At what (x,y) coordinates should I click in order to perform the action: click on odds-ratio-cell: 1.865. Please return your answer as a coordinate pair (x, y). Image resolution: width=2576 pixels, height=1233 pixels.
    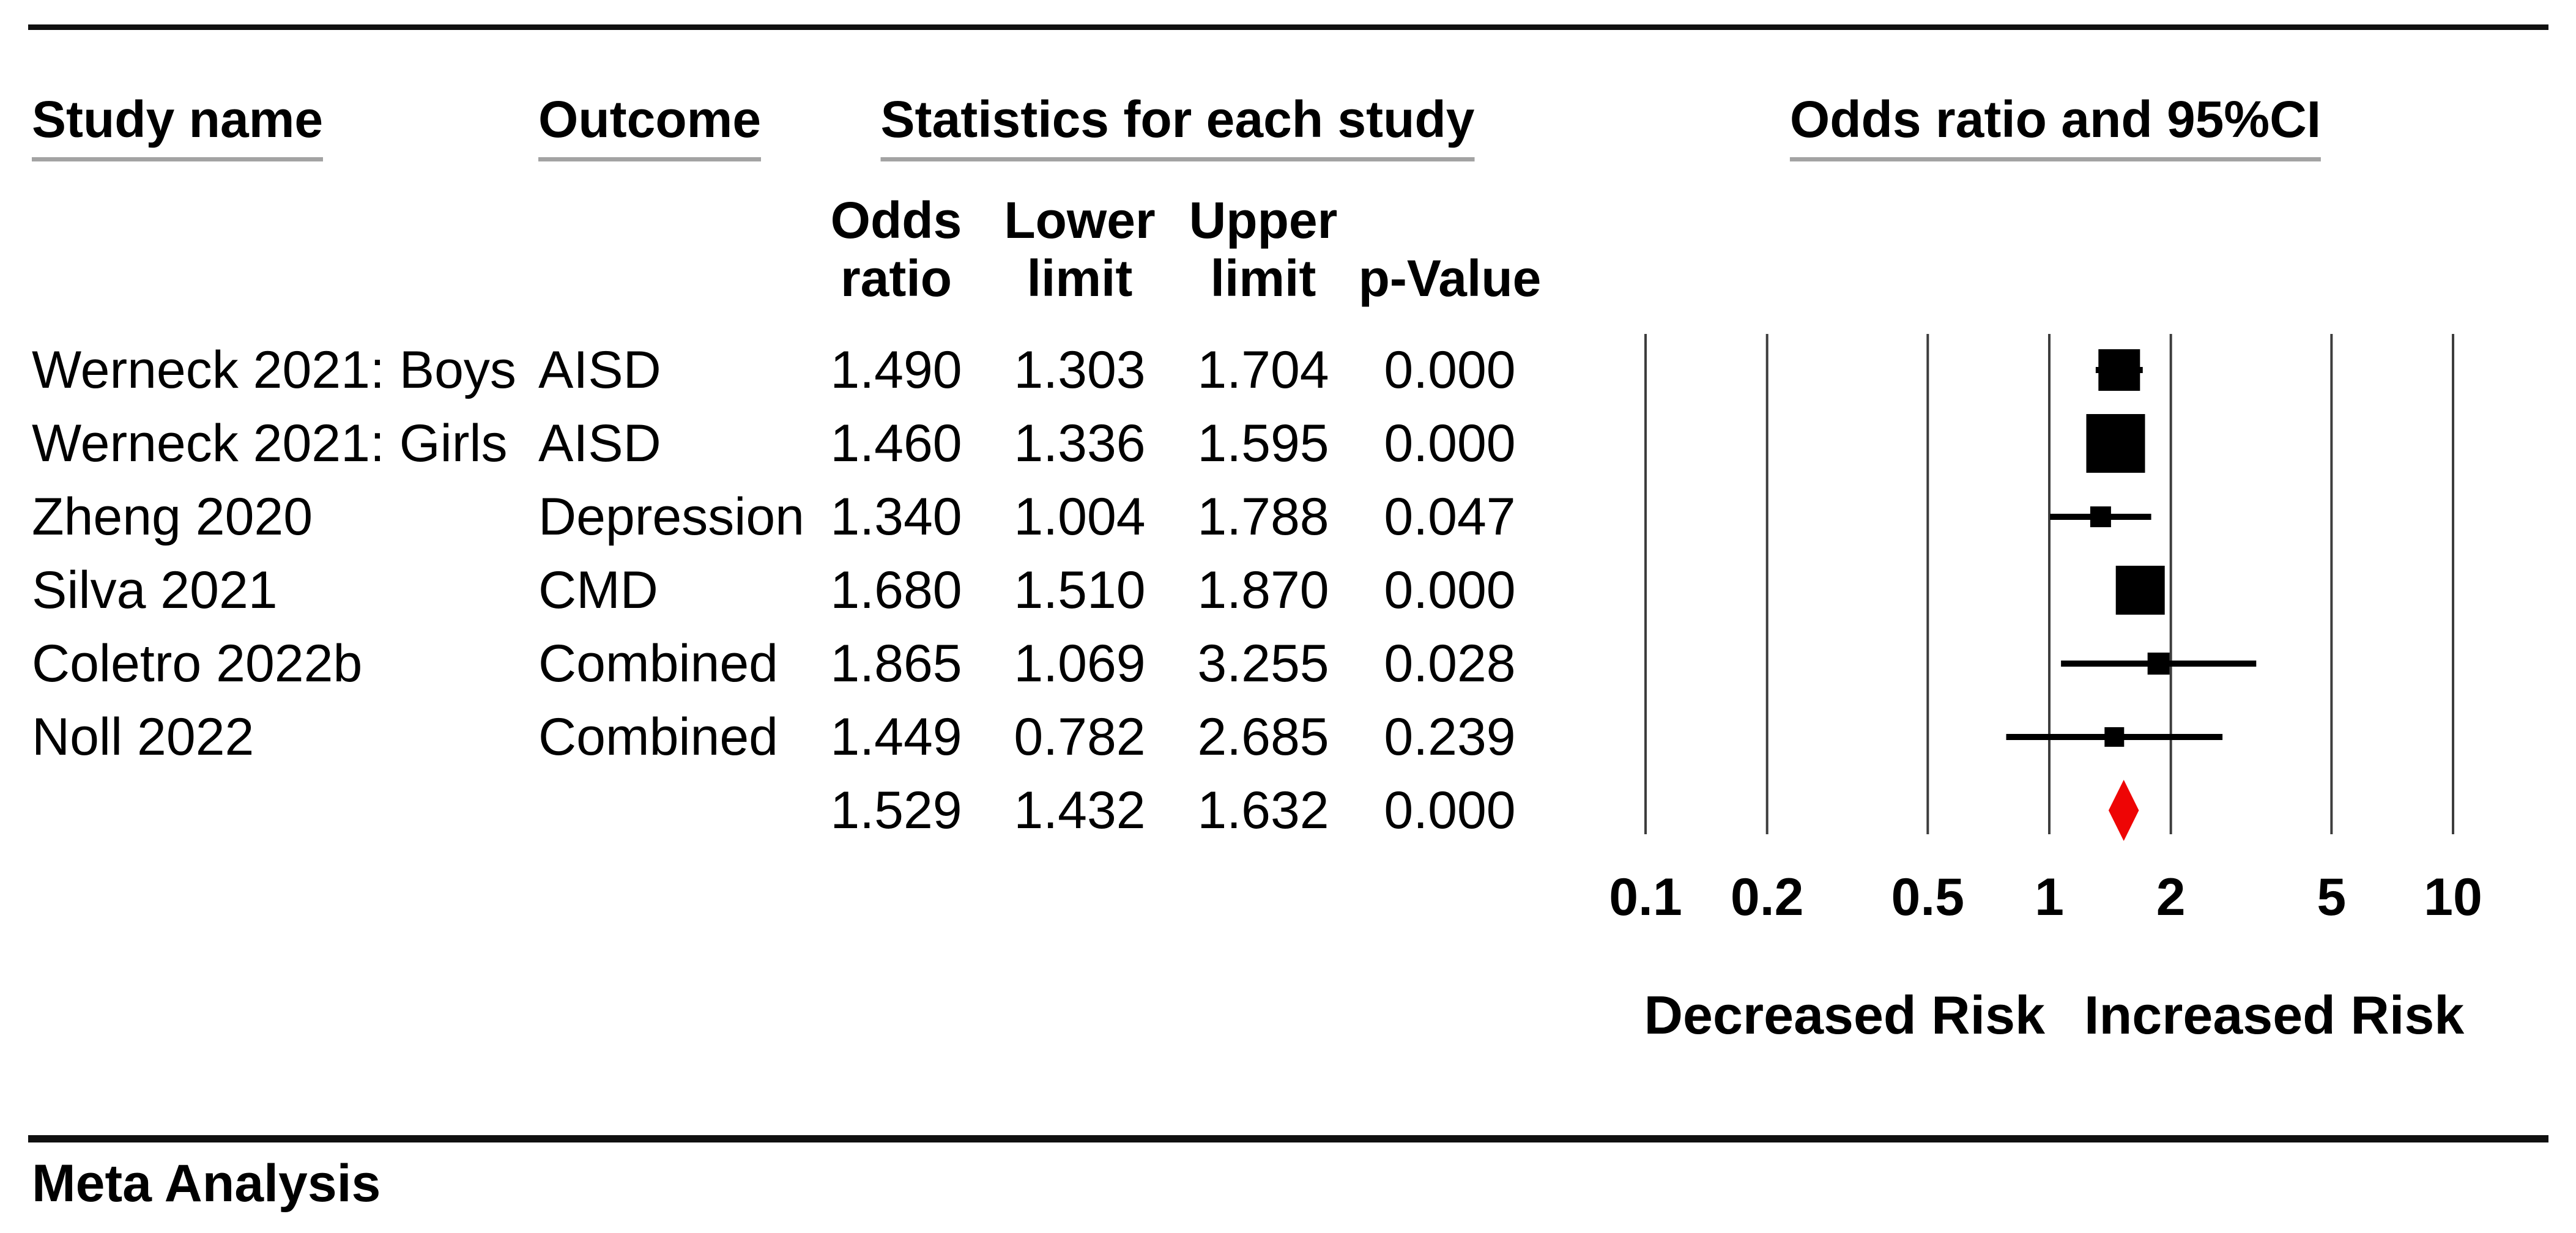
    Looking at the image, I should click on (896, 663).